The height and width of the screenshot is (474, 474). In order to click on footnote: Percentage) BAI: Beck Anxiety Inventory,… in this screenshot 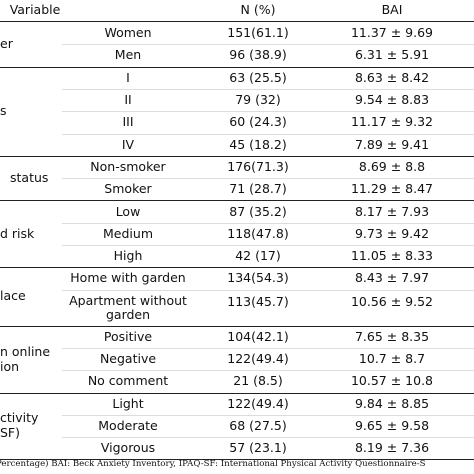, I will do `click(213, 464)`.